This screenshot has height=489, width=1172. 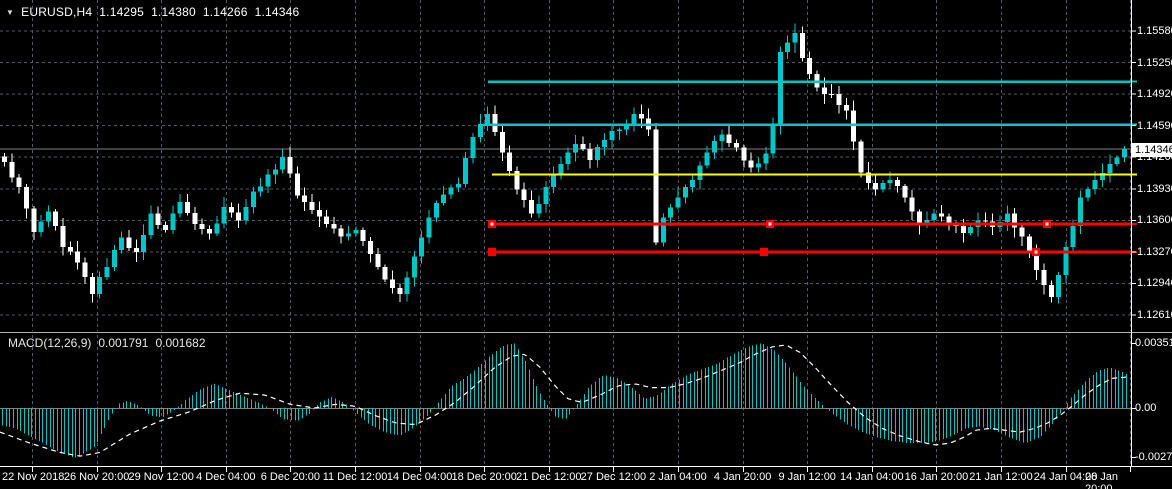 I want to click on time-axis-label: 4 Dec 04:00, so click(x=226, y=477).